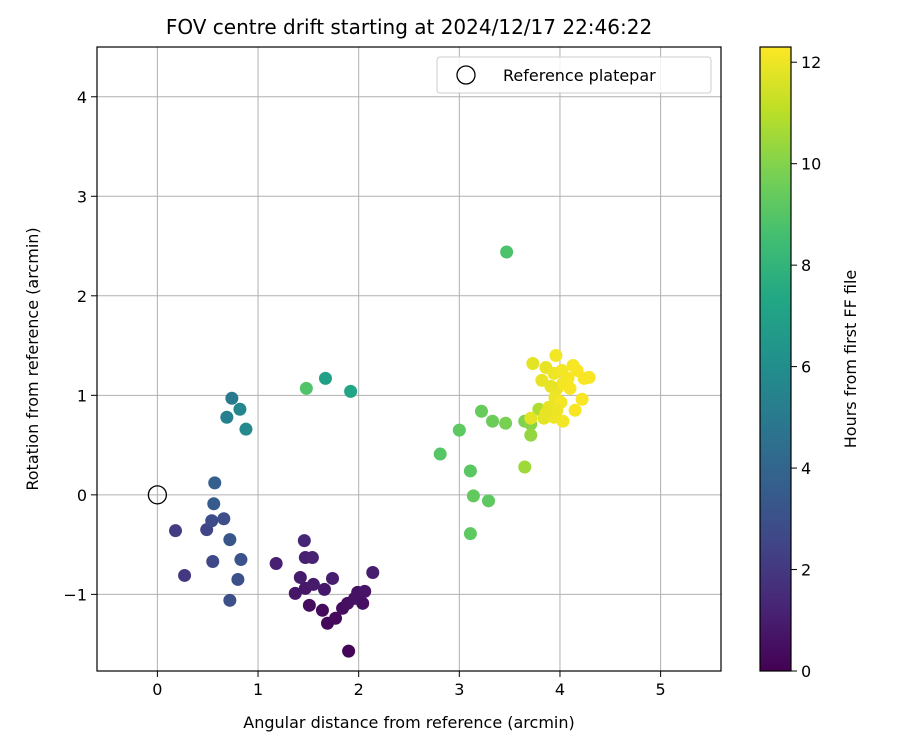 The width and height of the screenshot is (900, 750). Describe the element at coordinates (850, 359) in the screenshot. I see `colorbar-label: Hours from first FF file` at that location.